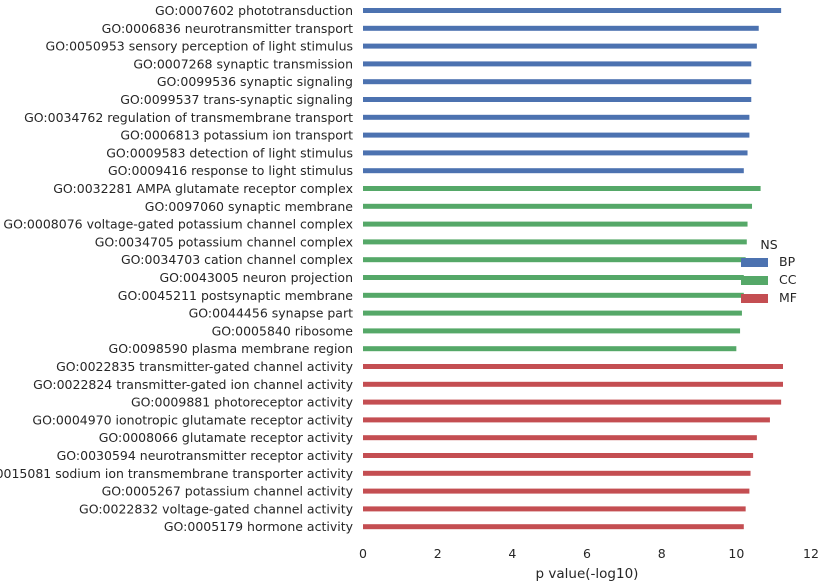  What do you see at coordinates (242, 402) in the screenshot?
I see `category-label: GO:0009881 photoreceptor activity` at bounding box center [242, 402].